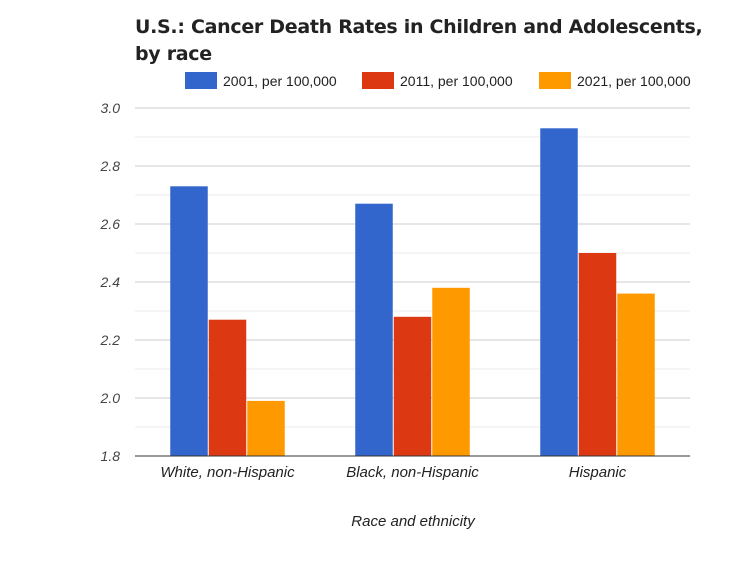 The image size is (750, 563). I want to click on y-tick-label: 1.8, so click(111, 456).